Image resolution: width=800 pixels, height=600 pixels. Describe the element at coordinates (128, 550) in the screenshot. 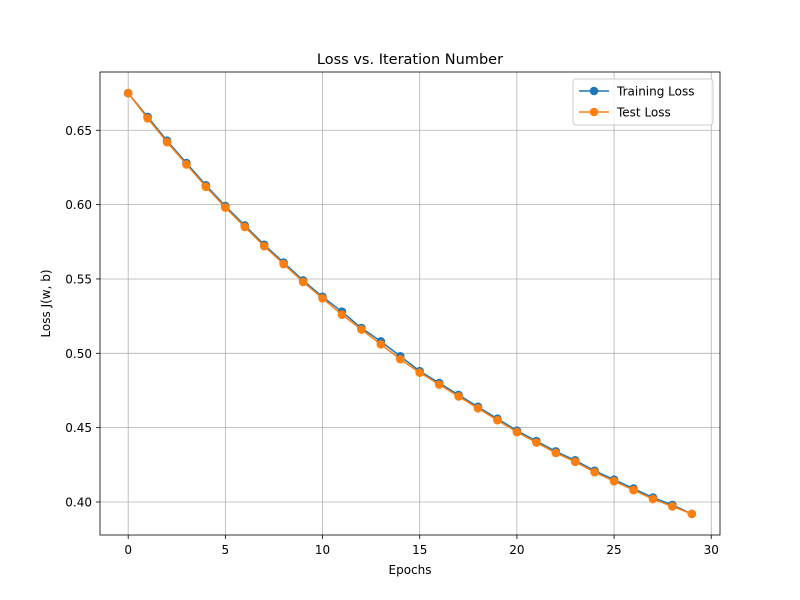

I see `x-tick-label: 0` at that location.